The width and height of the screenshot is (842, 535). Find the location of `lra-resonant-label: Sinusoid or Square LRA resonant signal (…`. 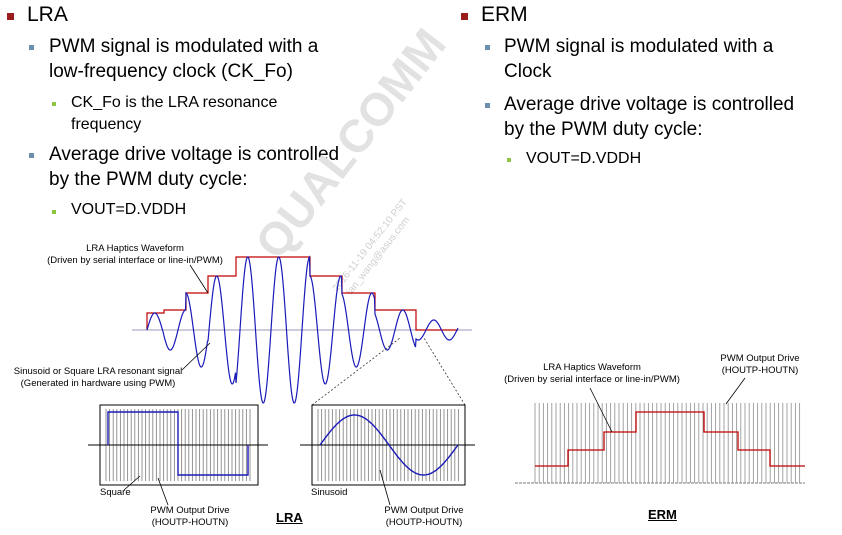

lra-resonant-label: Sinusoid or Square LRA resonant signal (… is located at coordinates (98, 378).